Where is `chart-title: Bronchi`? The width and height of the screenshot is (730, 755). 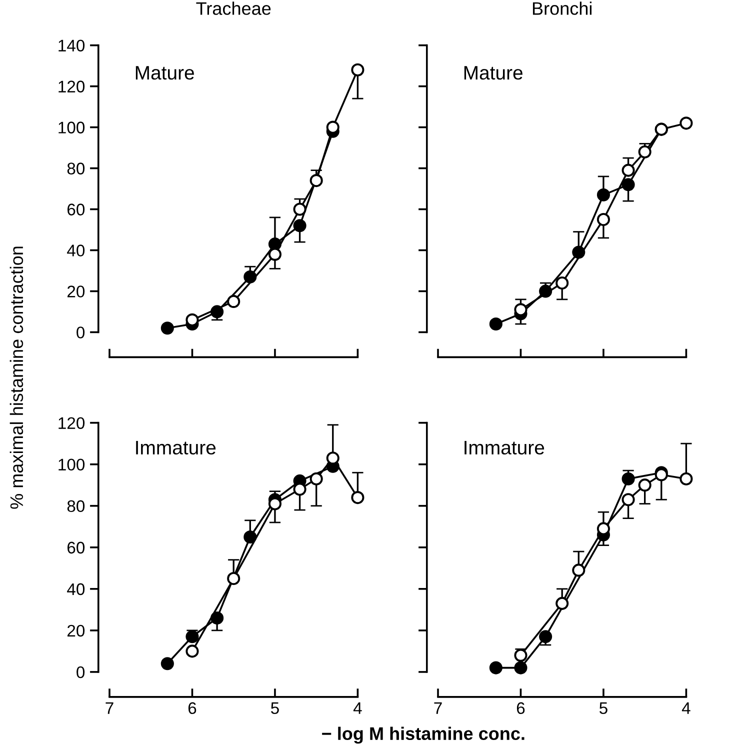
chart-title: Bronchi is located at coordinates (562, 8).